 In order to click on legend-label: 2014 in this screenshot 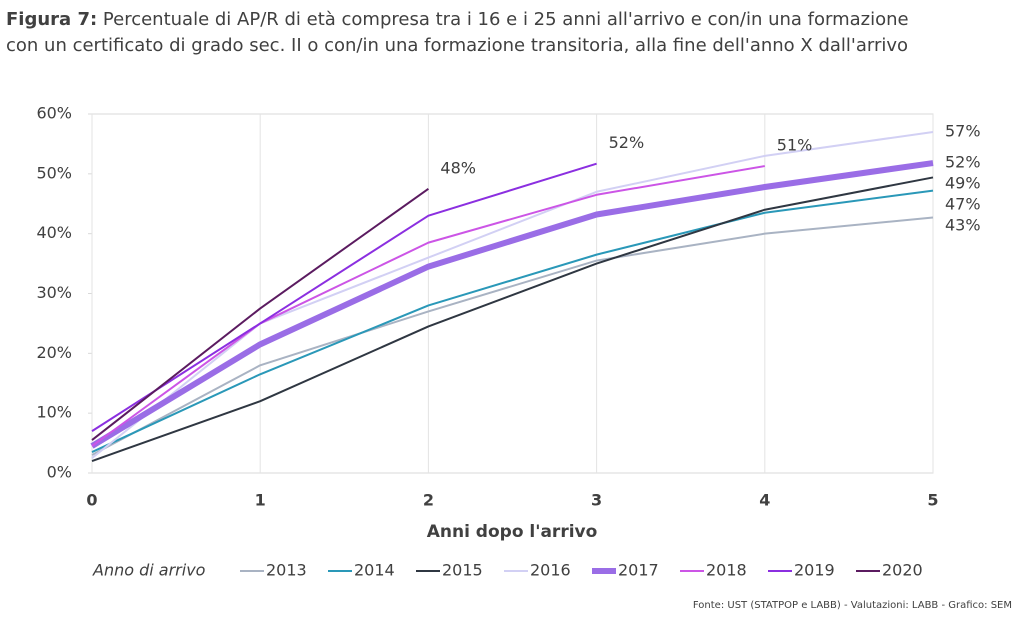, I will do `click(374, 570)`.